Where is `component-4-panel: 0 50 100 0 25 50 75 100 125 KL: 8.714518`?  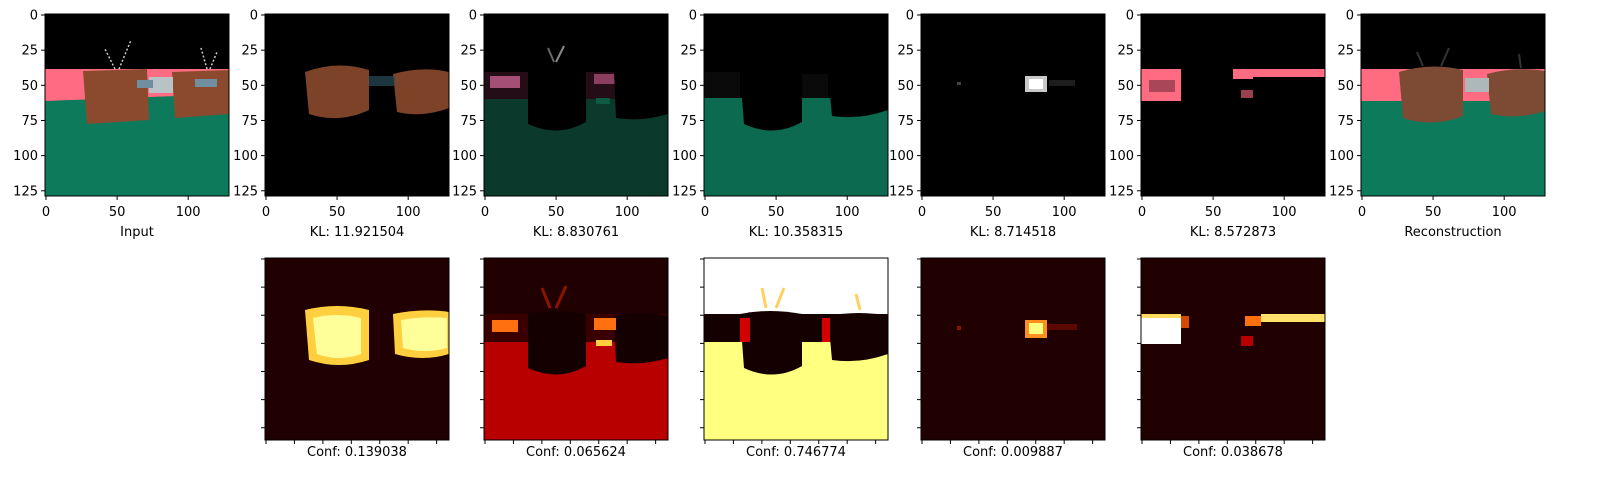
component-4-panel: 0 50 100 0 25 50 75 100 125 KL: 8.714518 is located at coordinates (997, 124).